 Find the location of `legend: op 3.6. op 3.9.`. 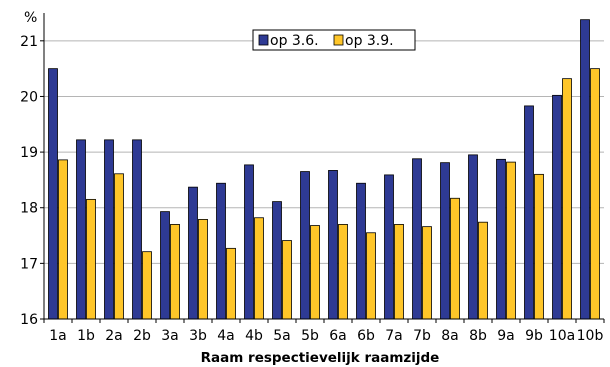

legend: op 3.6. op 3.9. is located at coordinates (334, 40).